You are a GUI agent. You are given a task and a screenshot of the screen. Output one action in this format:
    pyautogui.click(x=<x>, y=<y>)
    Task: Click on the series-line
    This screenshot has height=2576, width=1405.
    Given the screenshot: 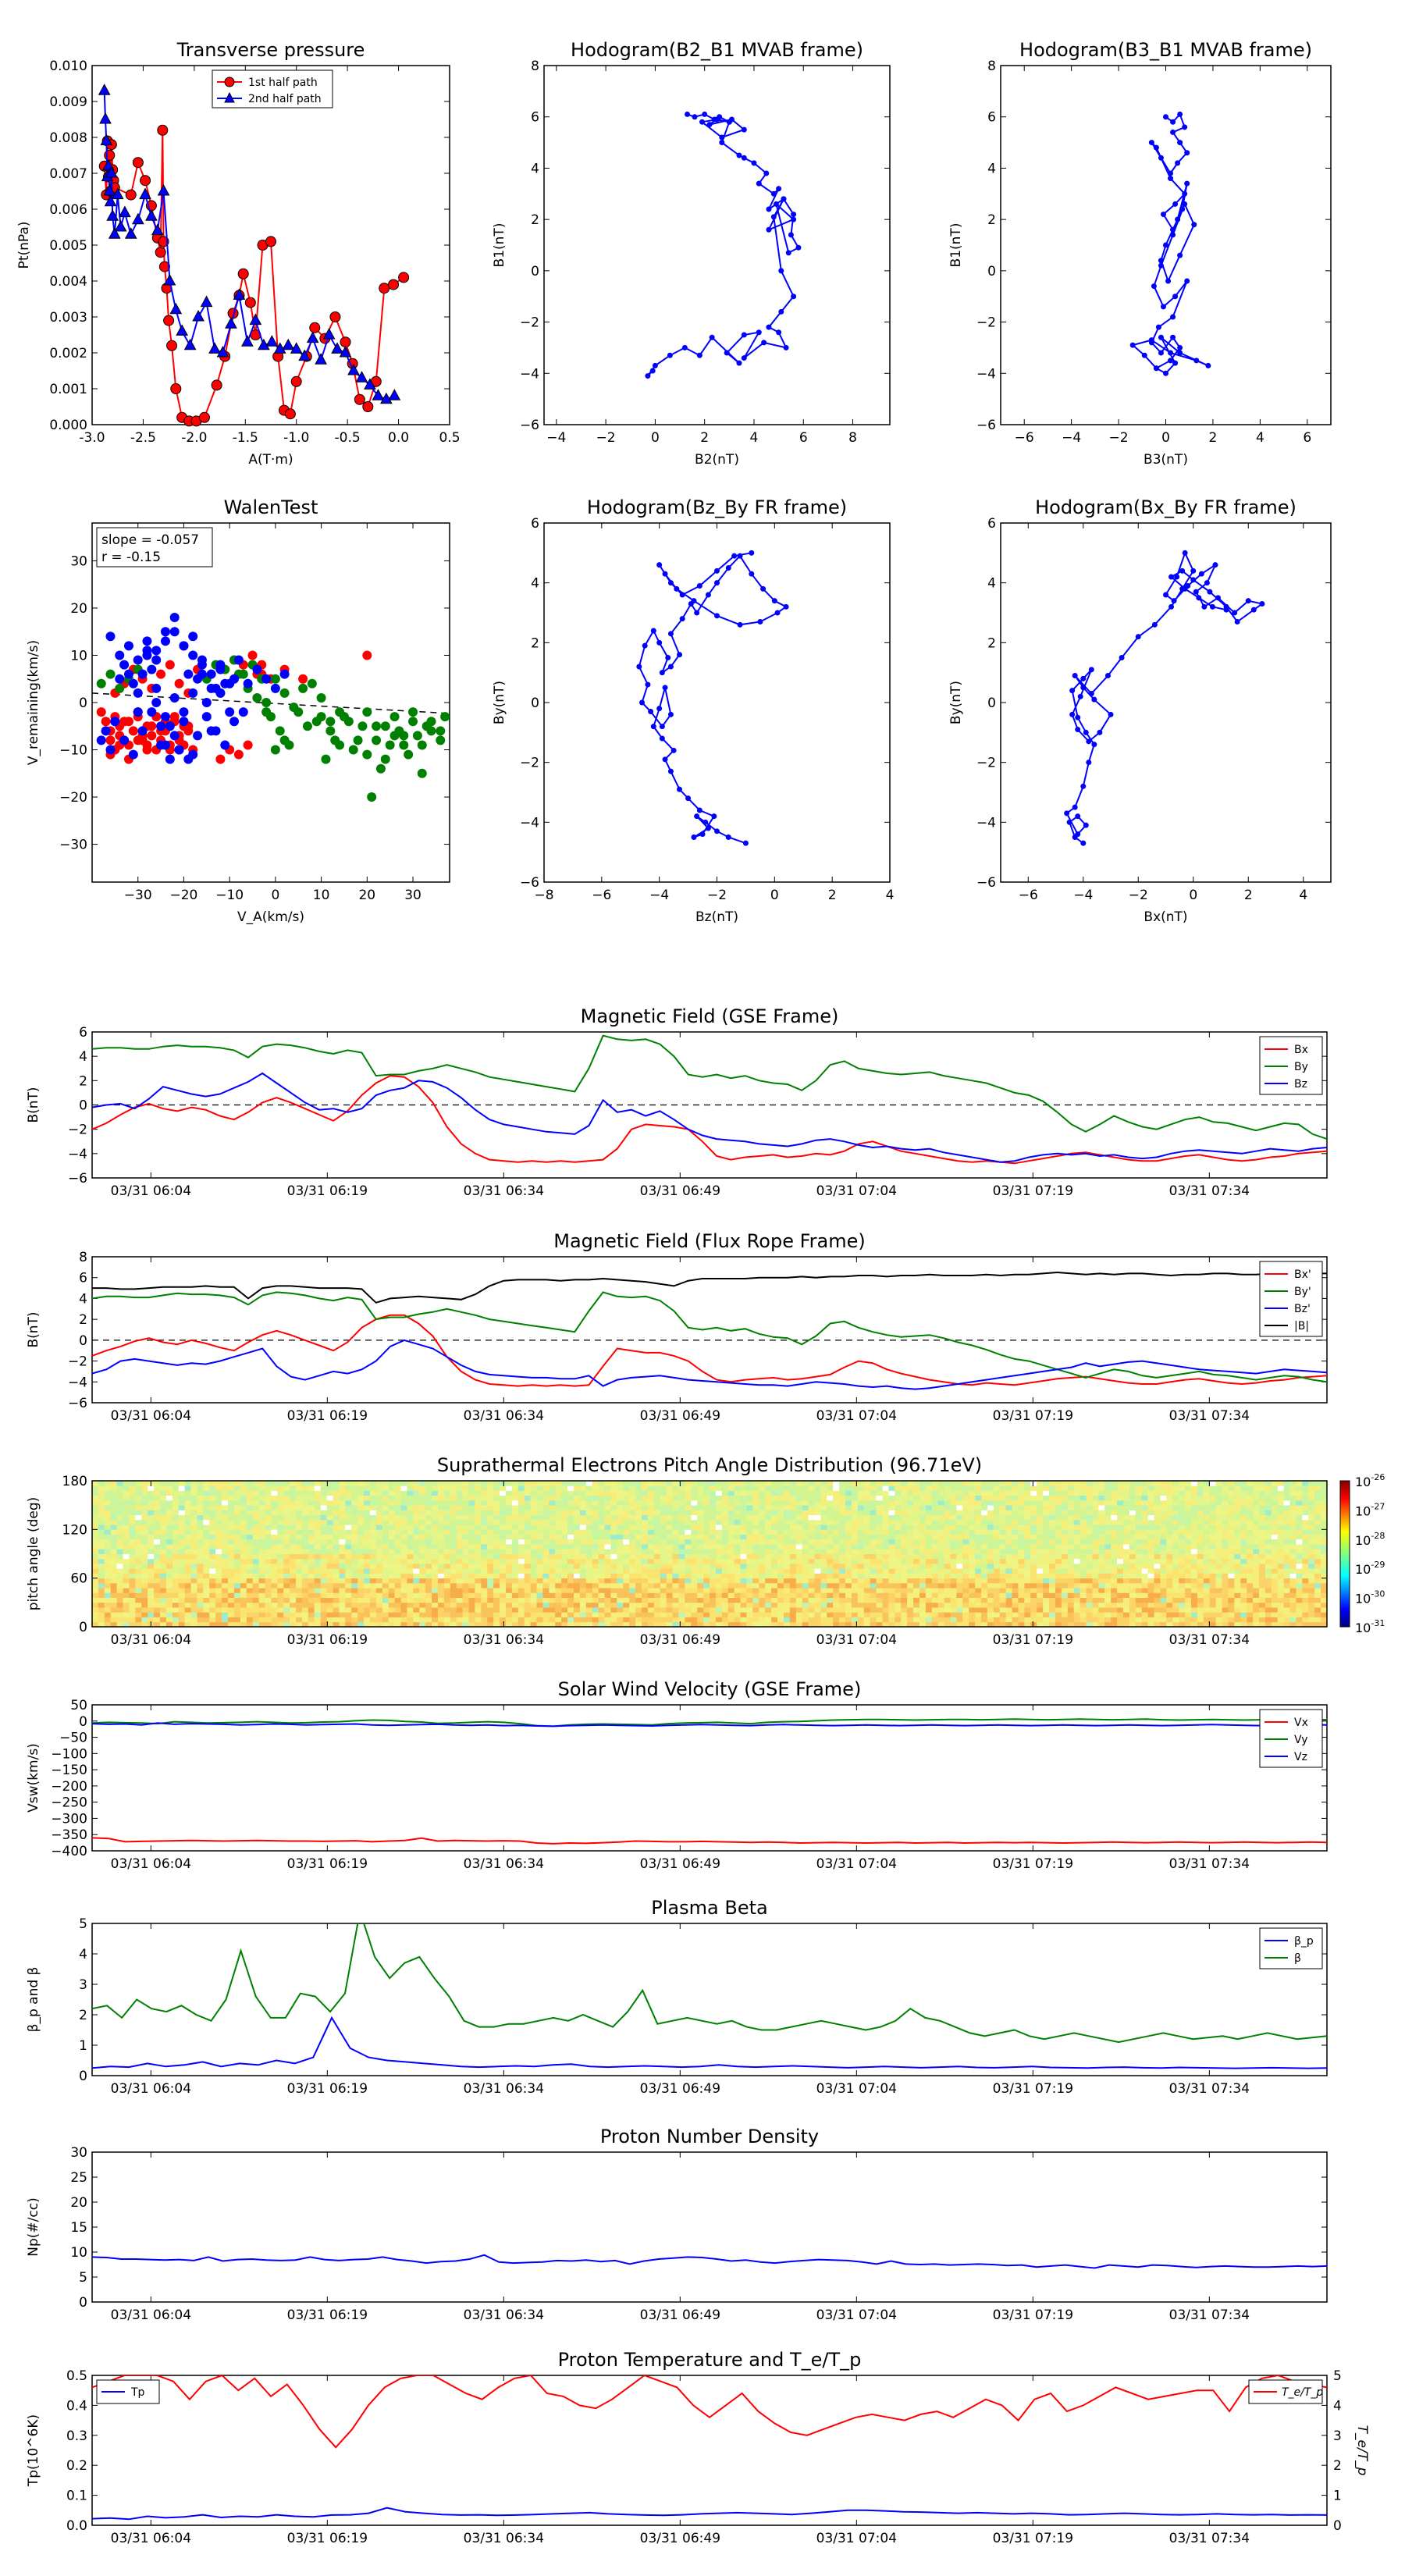 What is the action you would take?
    pyautogui.click(x=710, y=1337)
    